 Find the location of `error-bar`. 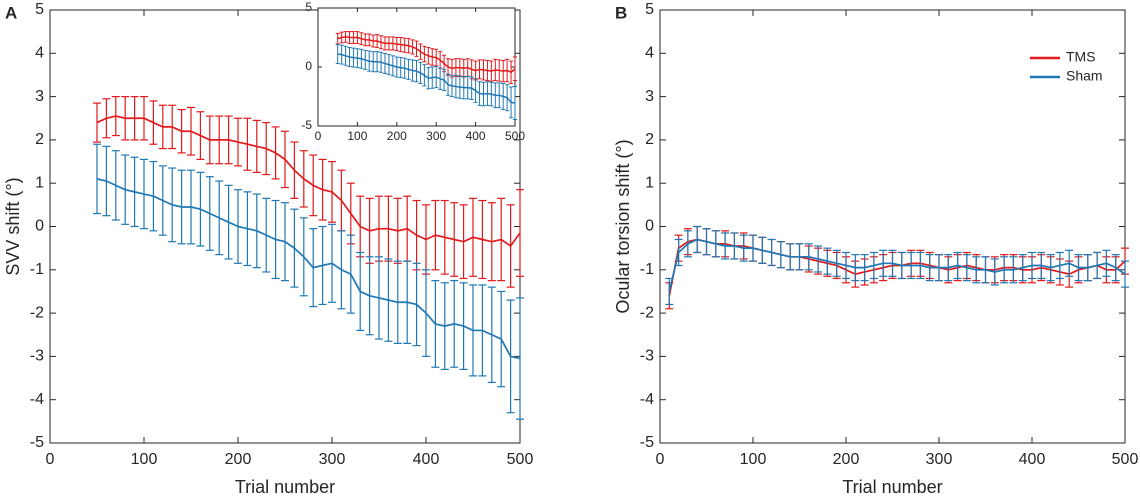

error-bar is located at coordinates (515, 103).